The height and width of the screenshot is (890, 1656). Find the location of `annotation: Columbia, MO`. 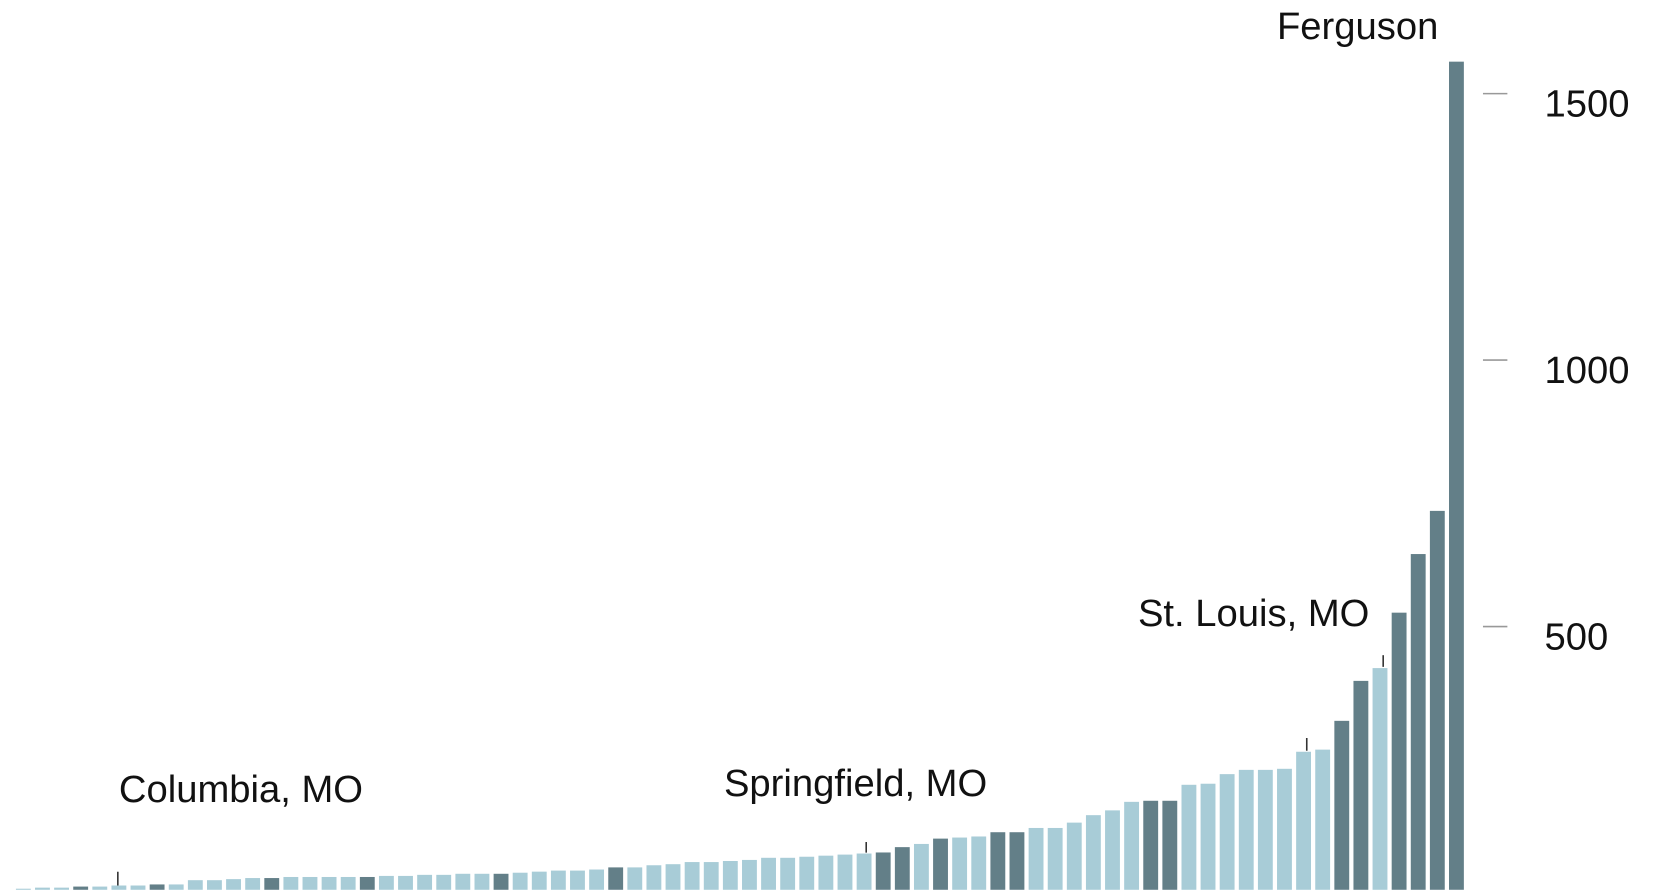

annotation: Columbia, MO is located at coordinates (241, 789).